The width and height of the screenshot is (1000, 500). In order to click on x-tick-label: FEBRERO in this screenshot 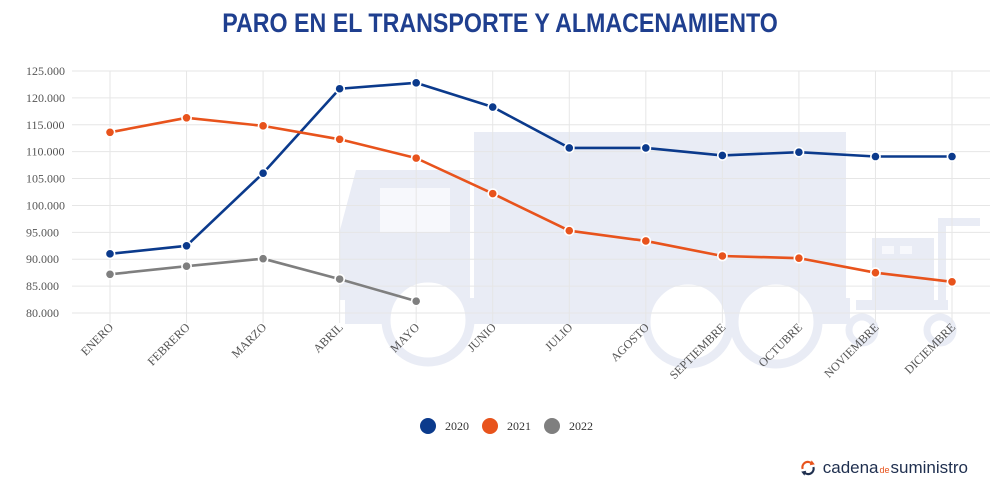, I will do `click(169, 344)`.